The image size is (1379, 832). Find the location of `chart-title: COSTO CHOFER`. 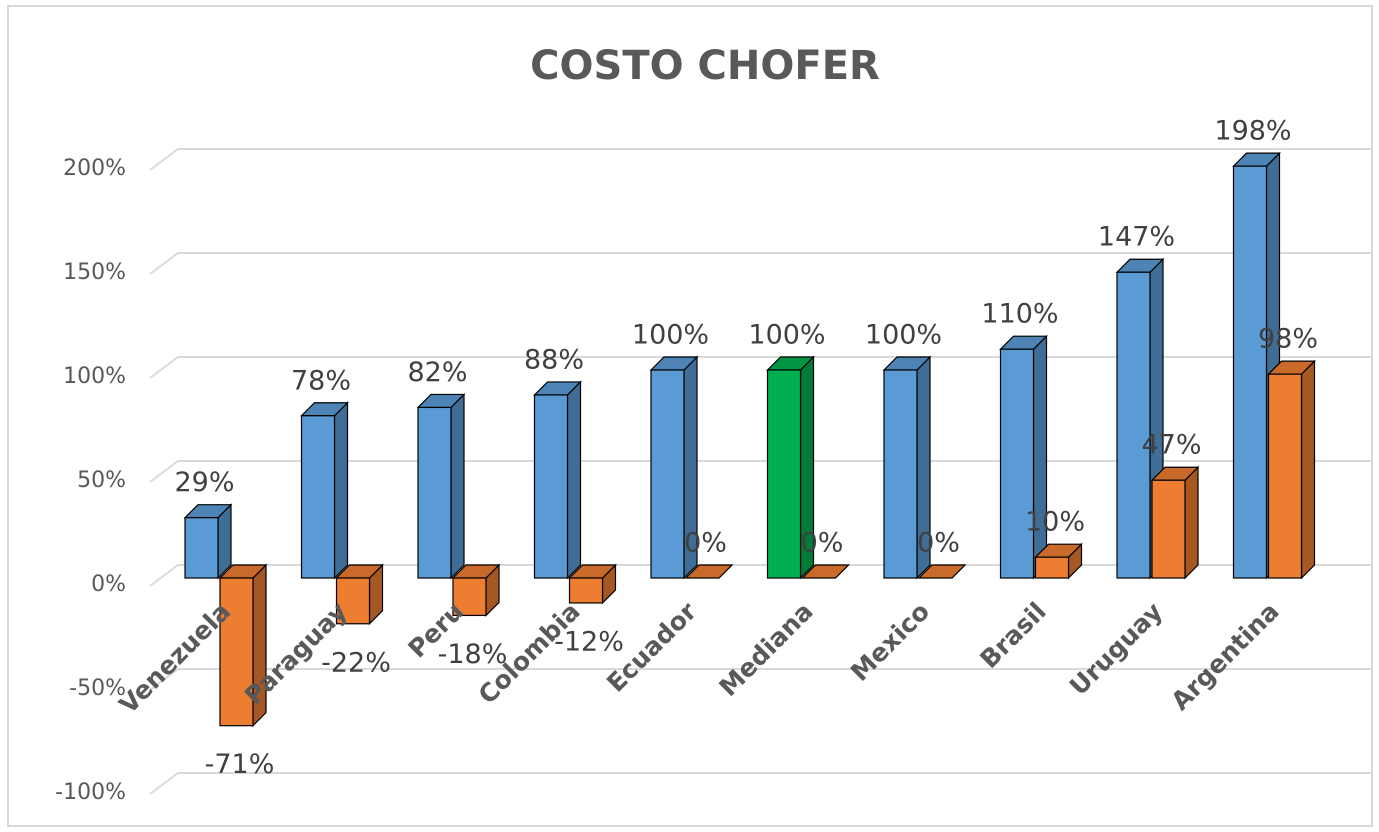

chart-title: COSTO CHOFER is located at coordinates (705, 66).